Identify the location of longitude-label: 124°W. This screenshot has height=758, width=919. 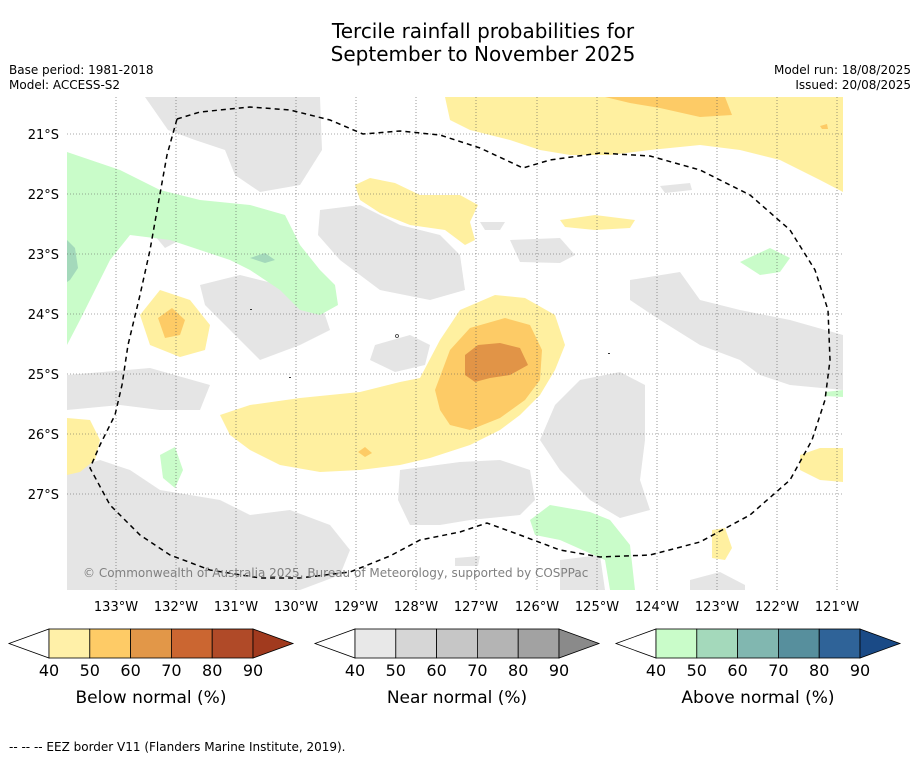
(657, 607).